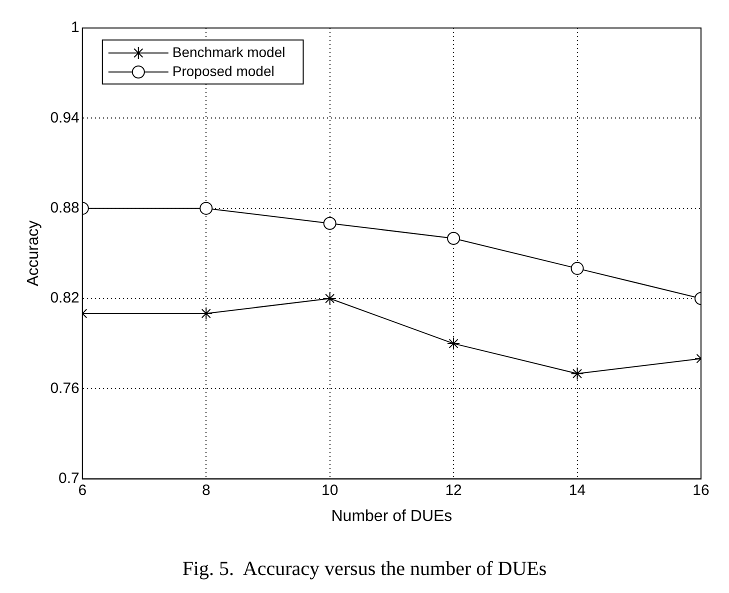 This screenshot has width=729, height=593. Describe the element at coordinates (329, 490) in the screenshot. I see `x-tick-label: 10` at that location.